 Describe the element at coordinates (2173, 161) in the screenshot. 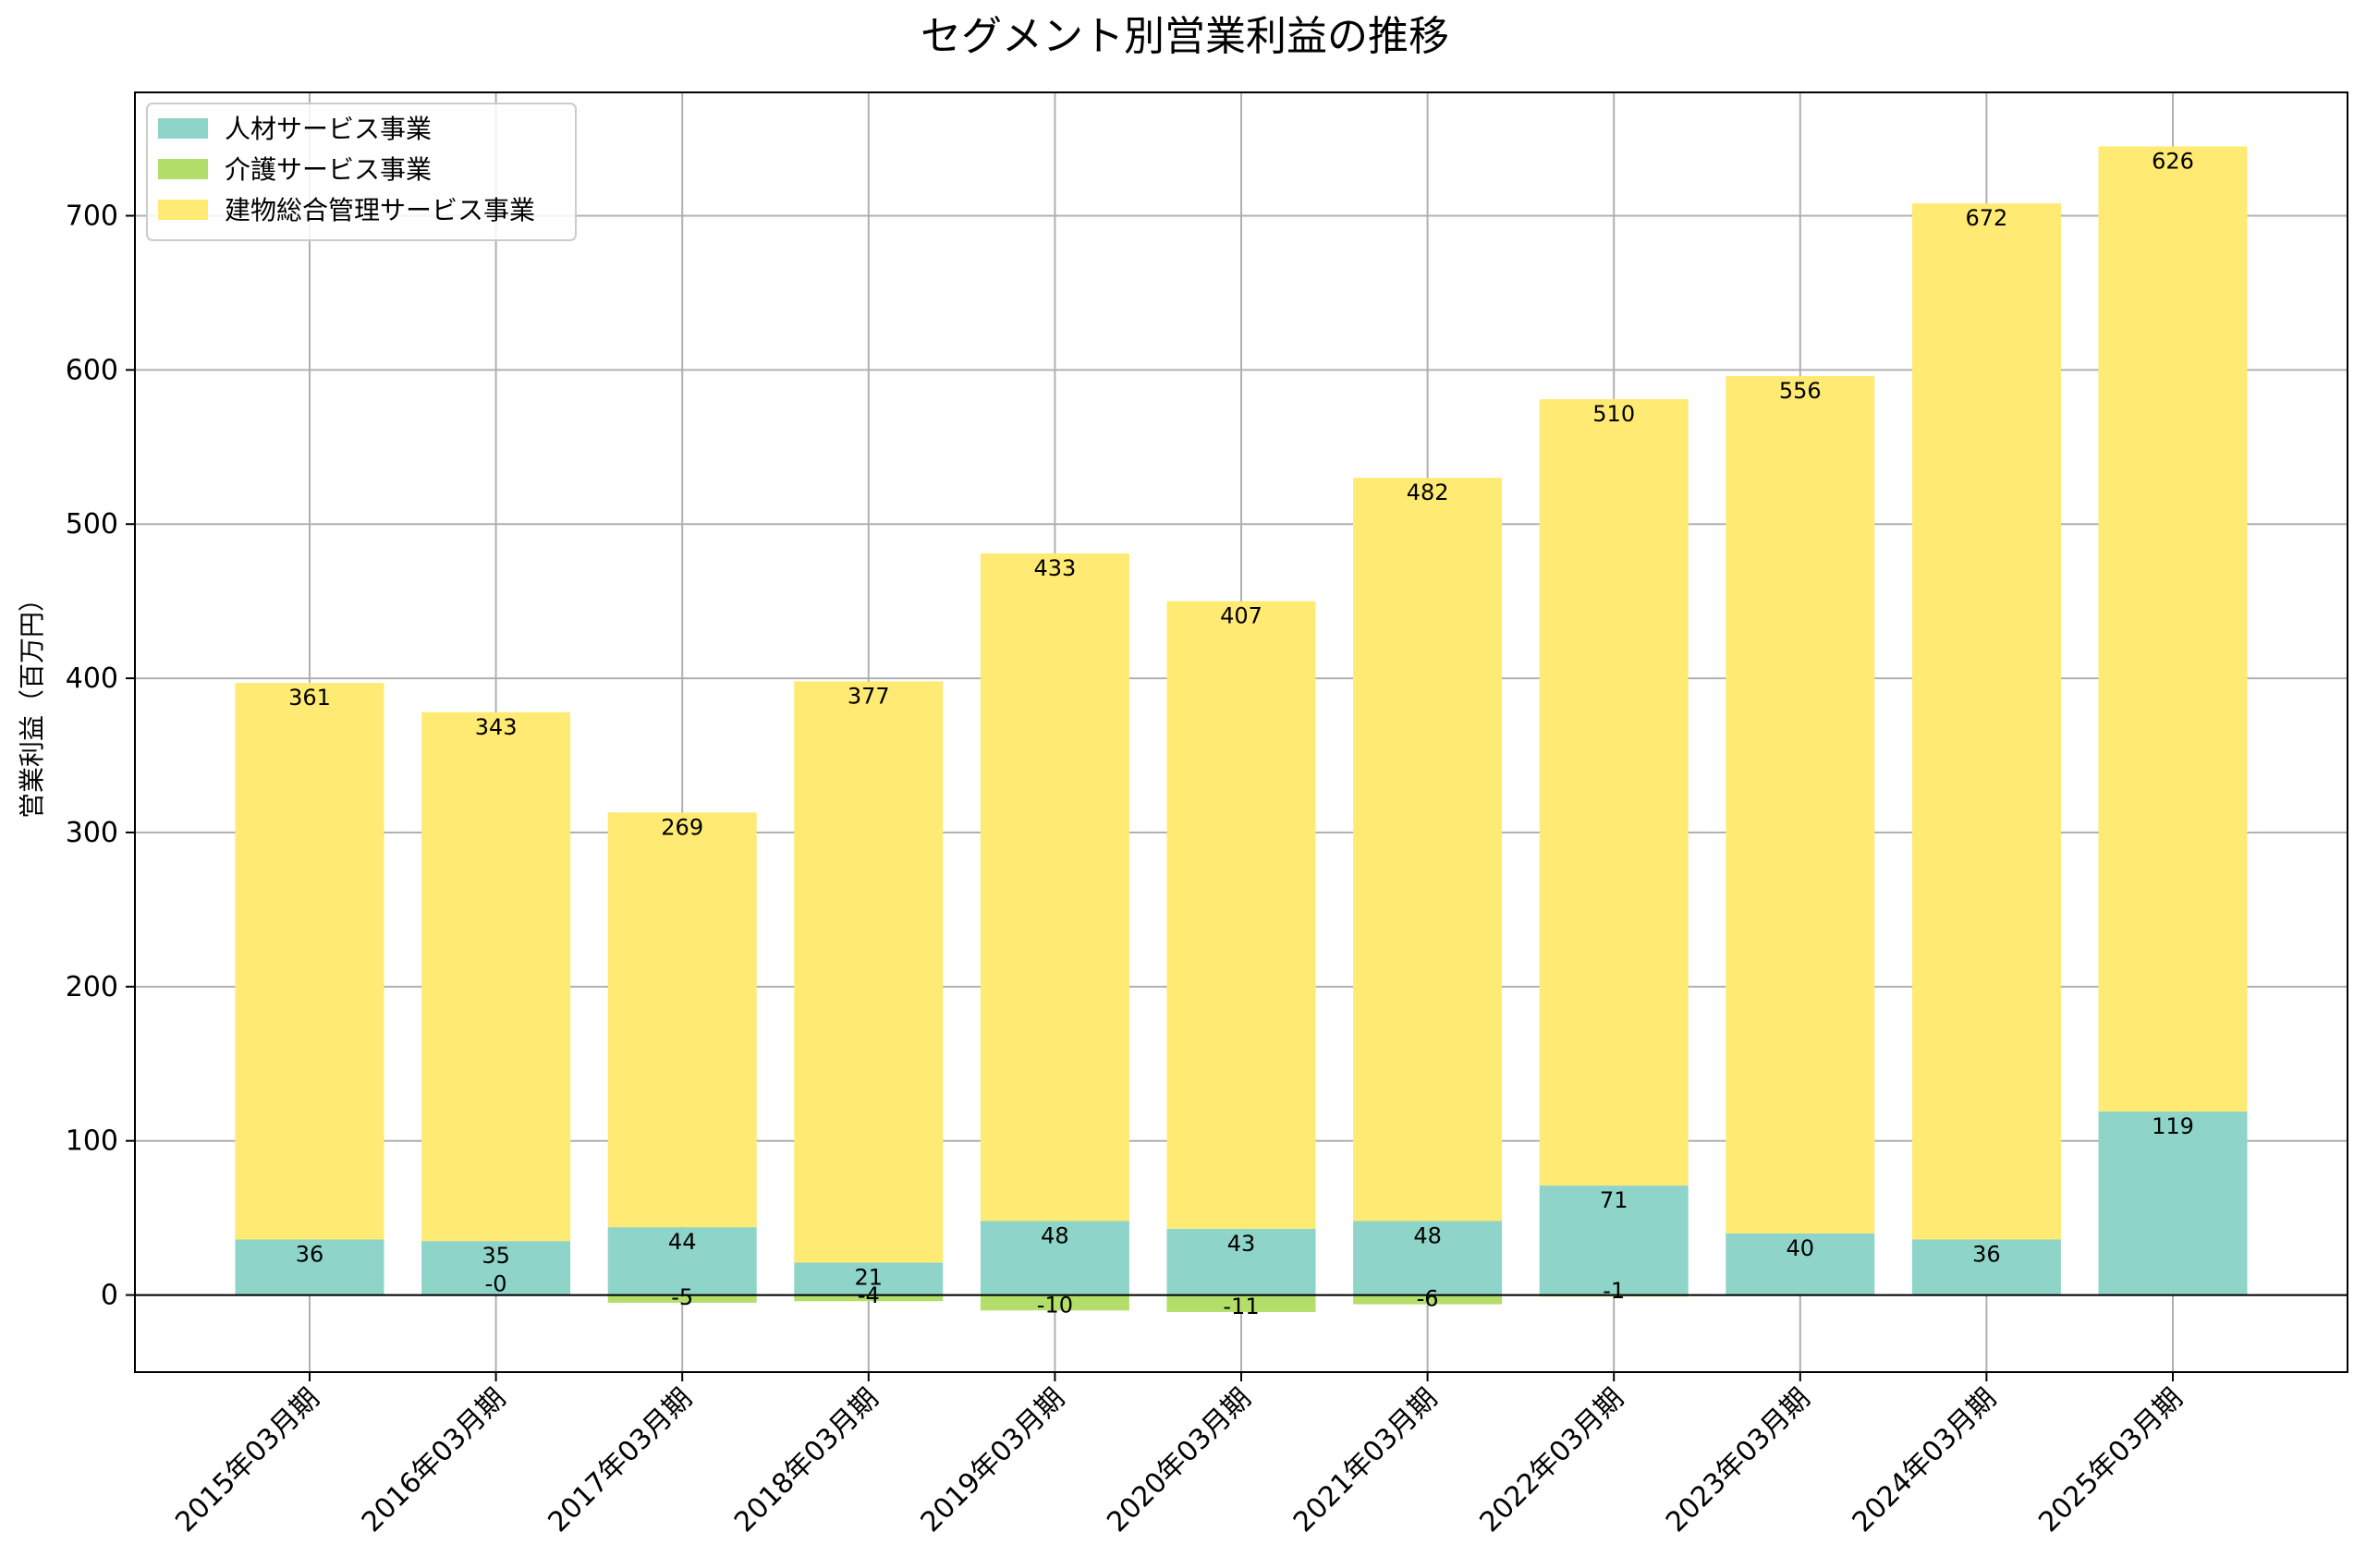

I see `data-label: 626` at that location.